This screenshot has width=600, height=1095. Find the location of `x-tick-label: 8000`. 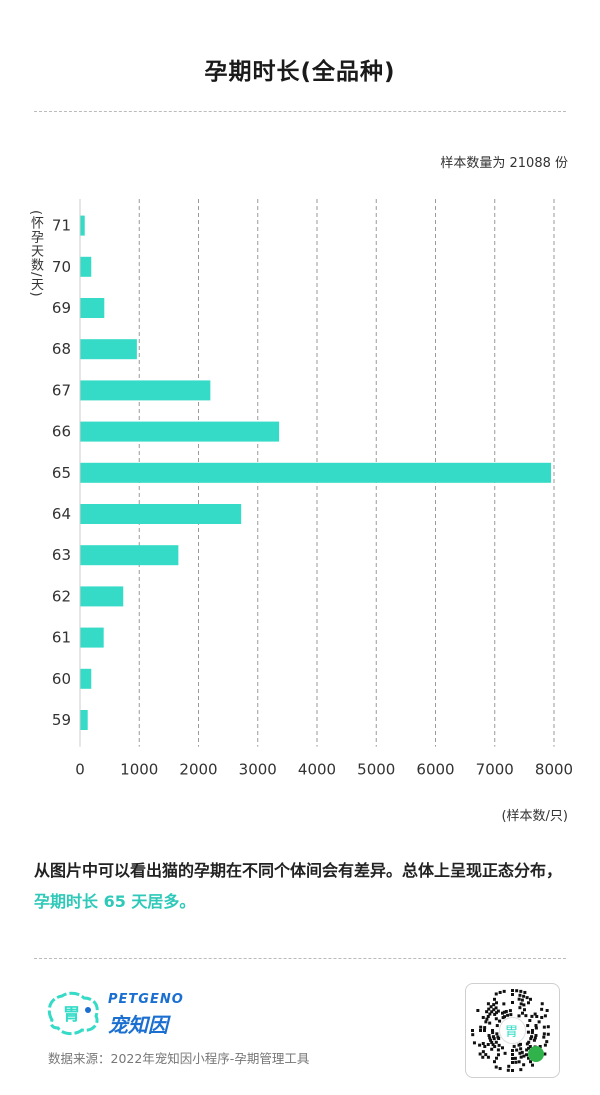

x-tick-label: 8000 is located at coordinates (554, 770).